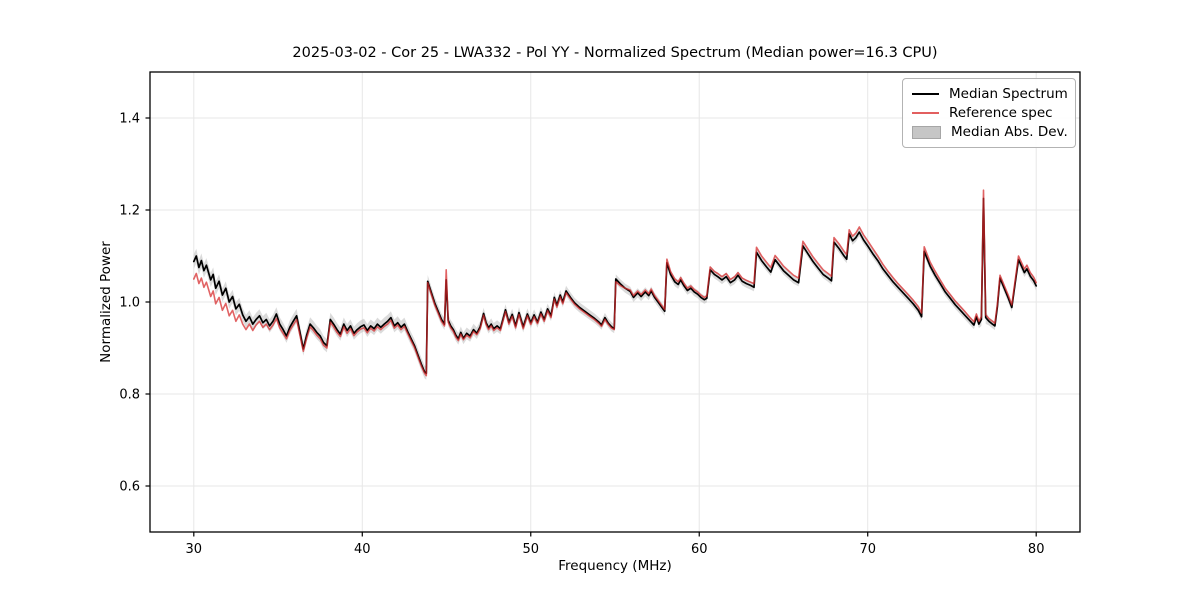 The width and height of the screenshot is (1200, 600). I want to click on x-tick-label: 30, so click(194, 549).